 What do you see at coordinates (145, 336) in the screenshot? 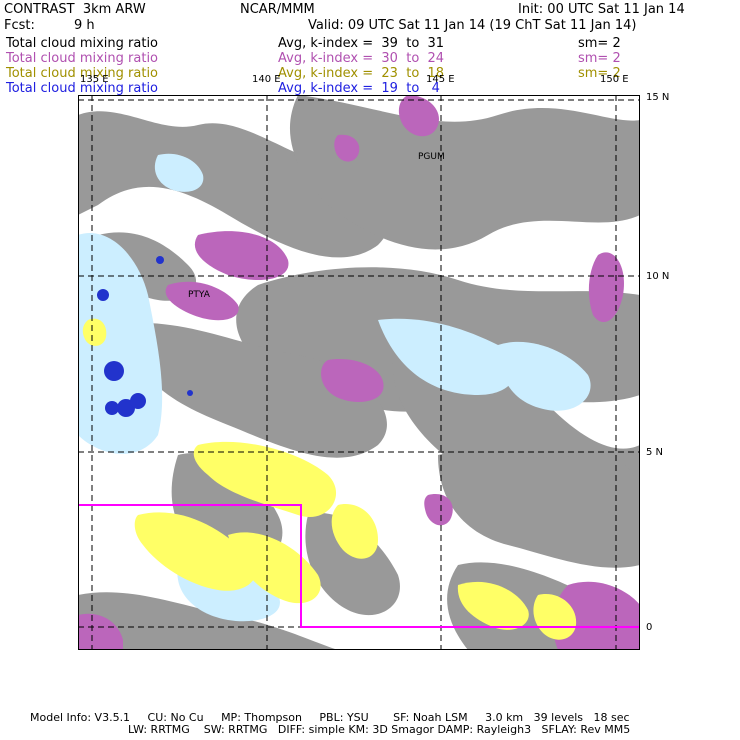
I see `deep-core-layer` at bounding box center [145, 336].